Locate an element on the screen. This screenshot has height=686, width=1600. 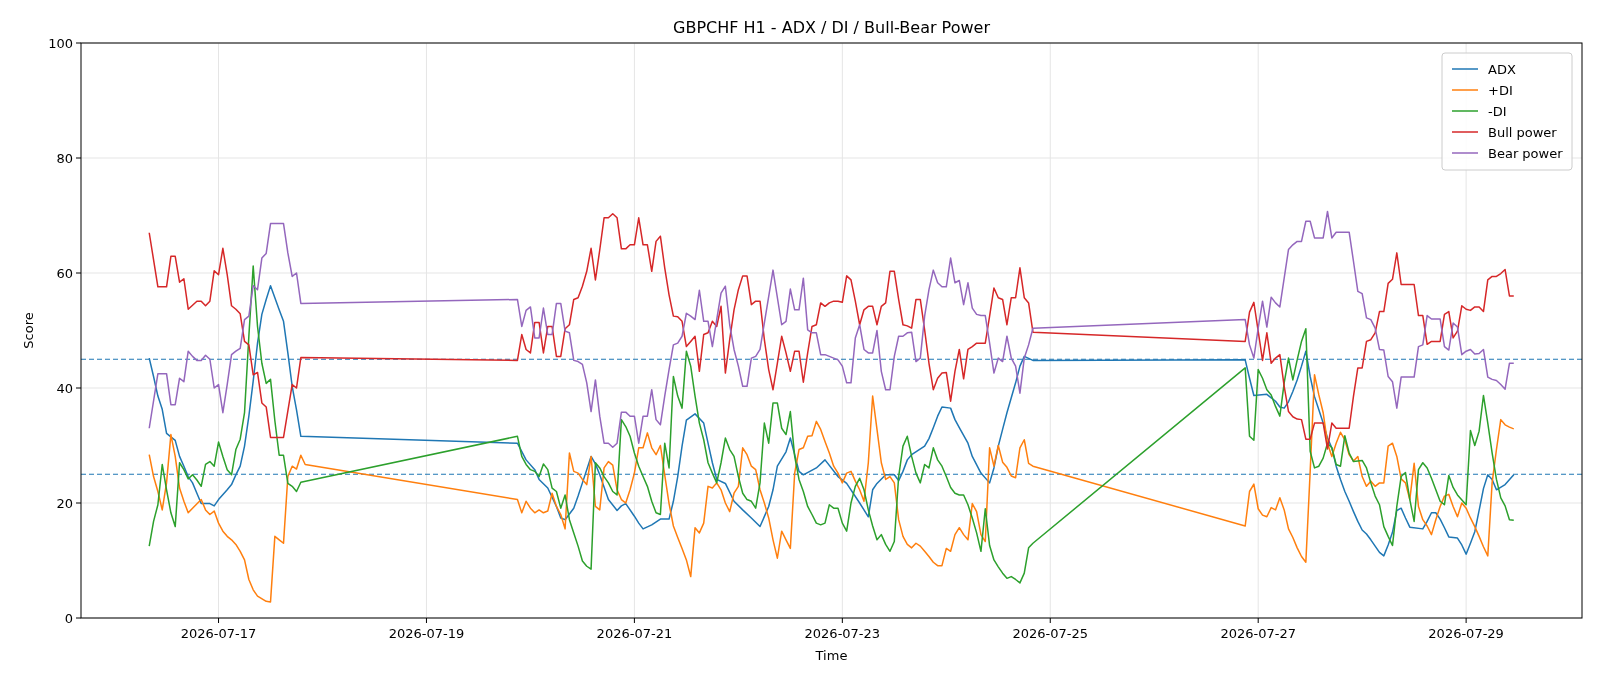
y-tick-label: 0 is located at coordinates (68, 618).